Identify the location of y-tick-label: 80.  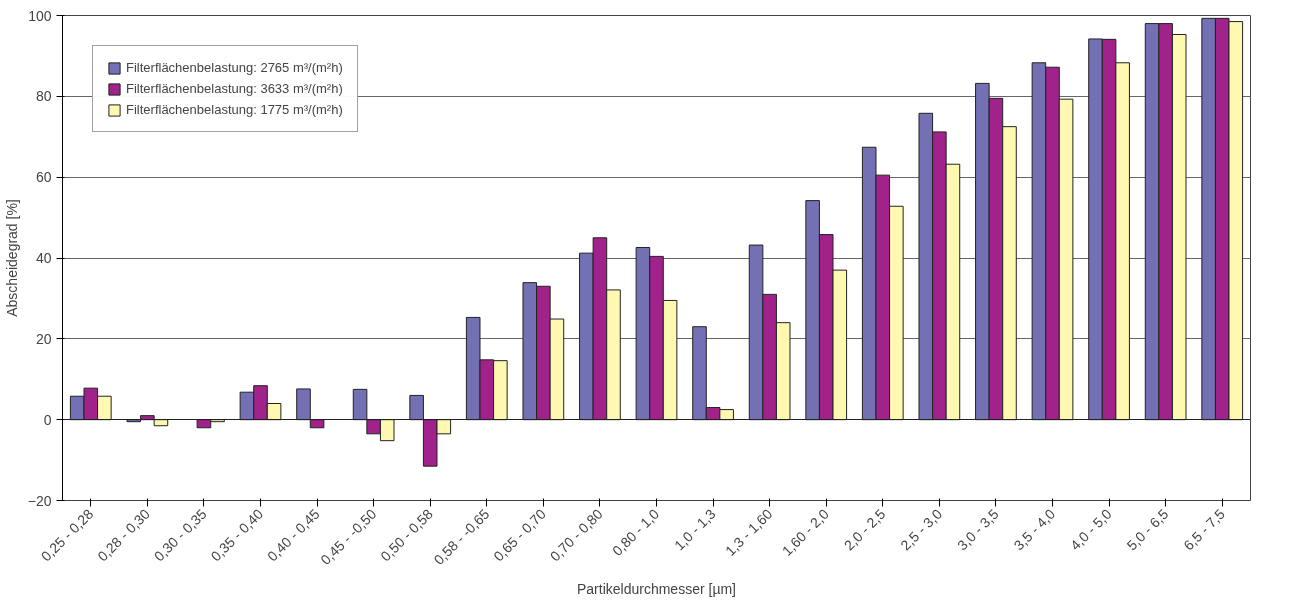
(43, 96).